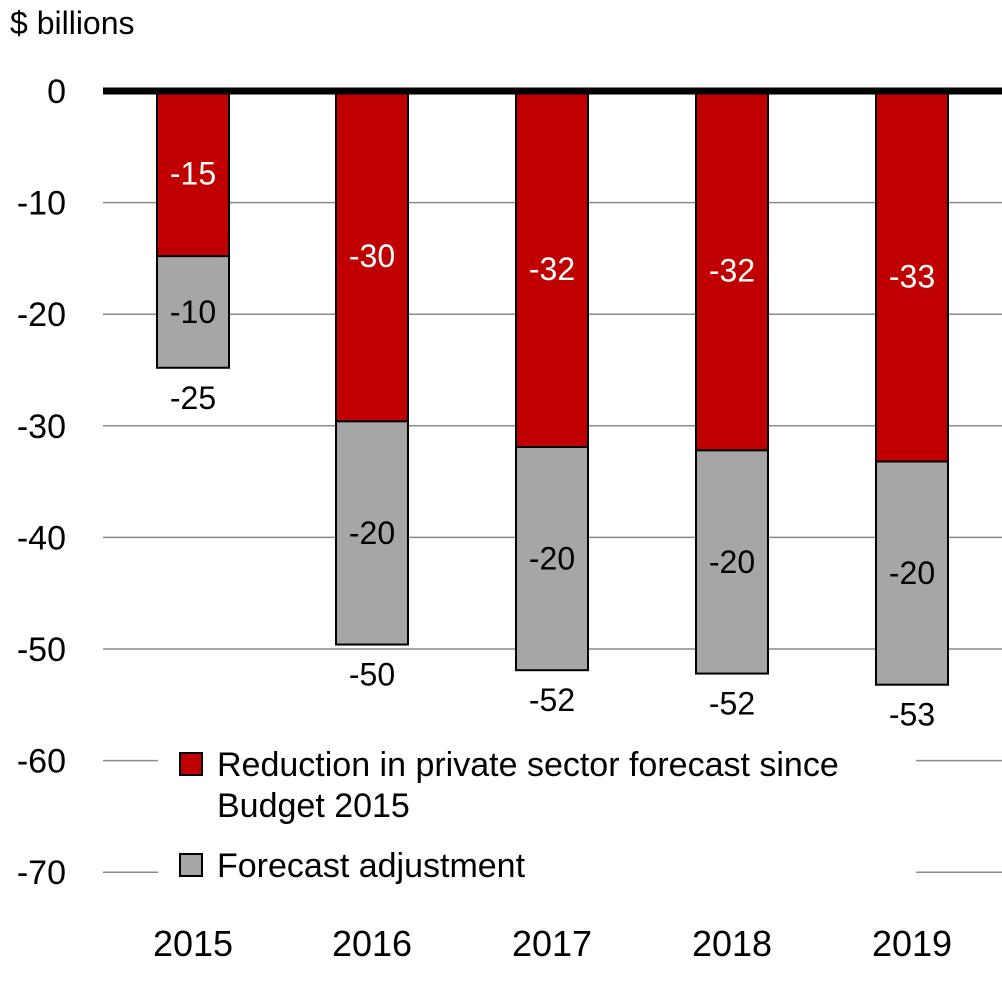  I want to click on y-tick-label: -30, so click(41, 427).